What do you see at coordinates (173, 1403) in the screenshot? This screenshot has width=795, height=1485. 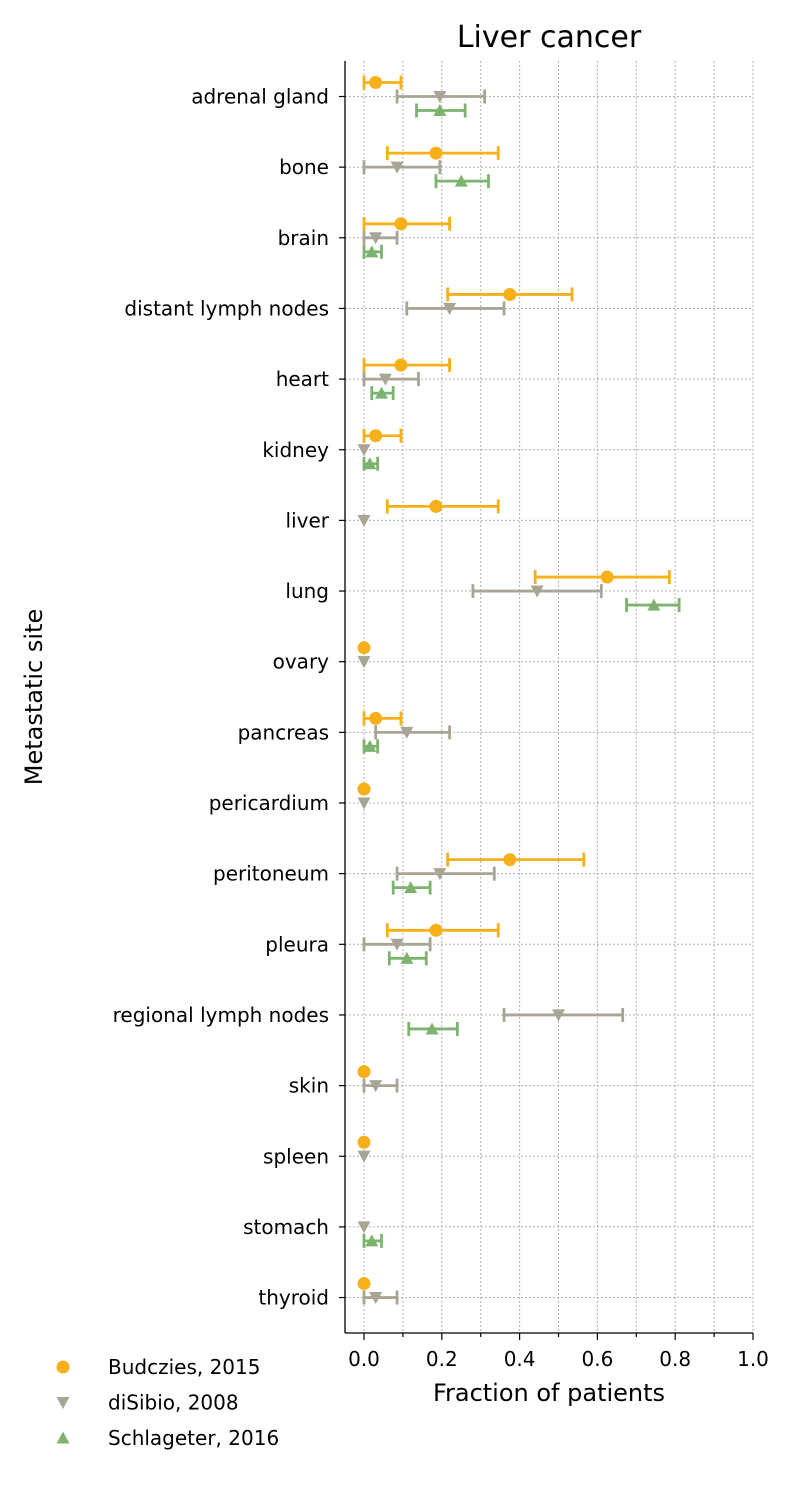 I see `legend-label: diSibio, 2008` at bounding box center [173, 1403].